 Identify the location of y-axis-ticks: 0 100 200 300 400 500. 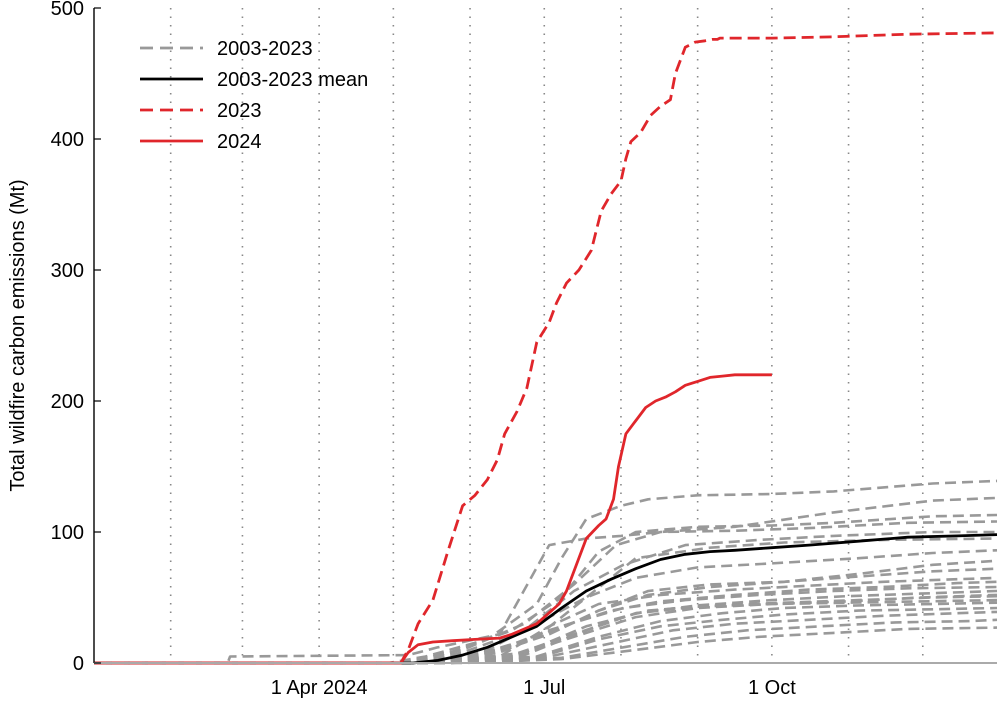
(76, 337).